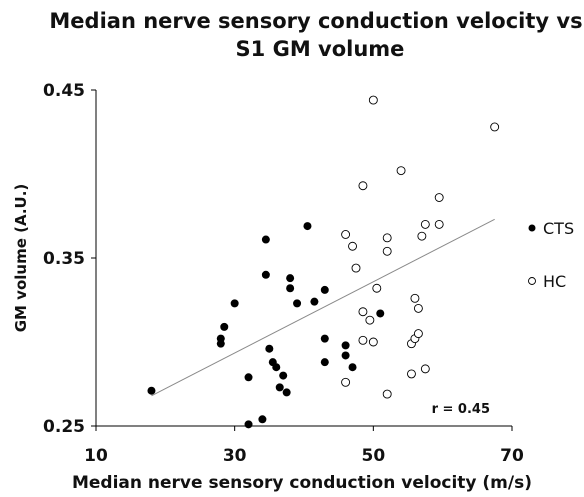 Image resolution: width=584 pixels, height=497 pixels. Describe the element at coordinates (551, 255) in the screenshot. I see `legend: CTS HC` at that location.